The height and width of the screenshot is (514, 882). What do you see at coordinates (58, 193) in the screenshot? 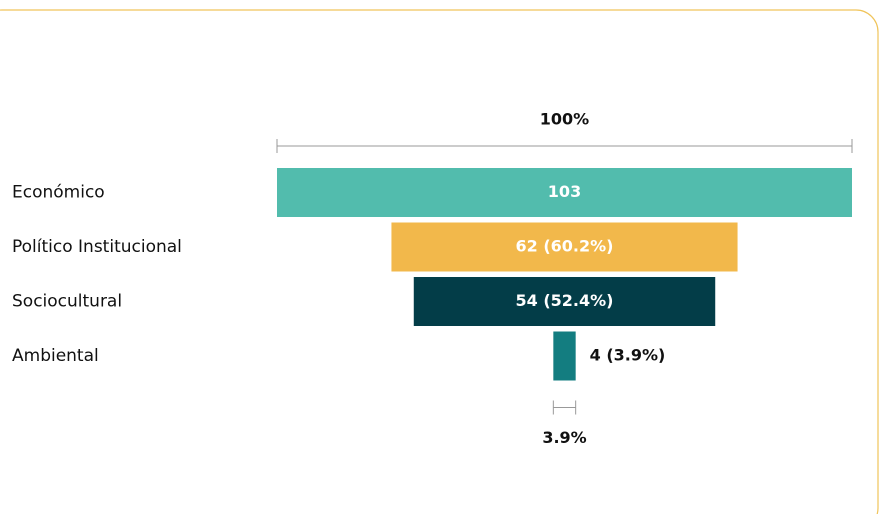
I see `category-label: Económico` at bounding box center [58, 193].